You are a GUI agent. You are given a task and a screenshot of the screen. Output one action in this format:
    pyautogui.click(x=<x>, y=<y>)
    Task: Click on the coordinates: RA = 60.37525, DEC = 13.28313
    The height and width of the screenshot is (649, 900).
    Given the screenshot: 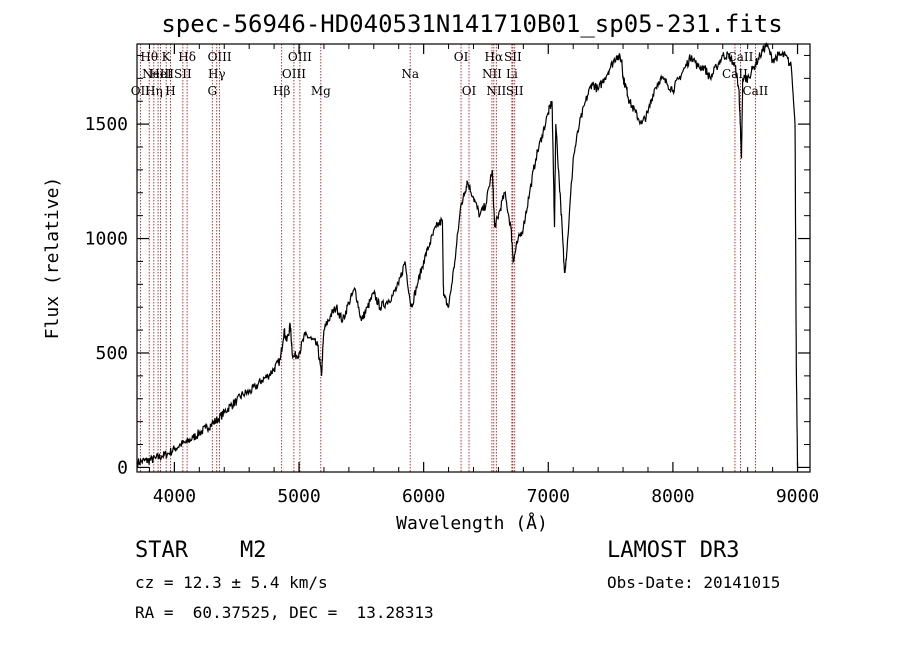 What is the action you would take?
    pyautogui.click(x=284, y=612)
    